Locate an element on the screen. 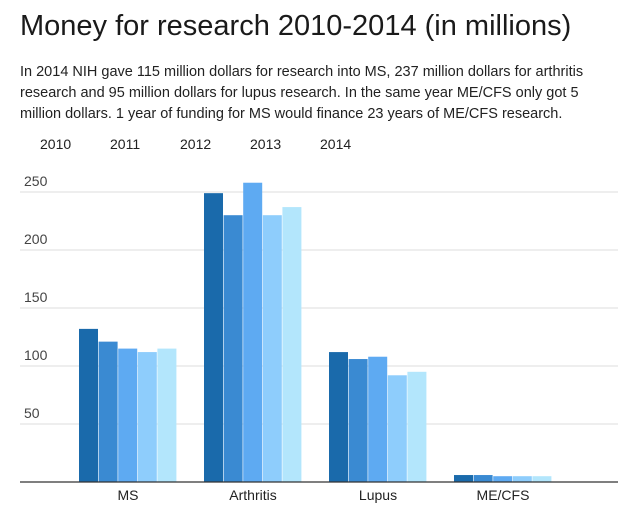 The image size is (640, 527). bar-ms-2011 is located at coordinates (108, 411).